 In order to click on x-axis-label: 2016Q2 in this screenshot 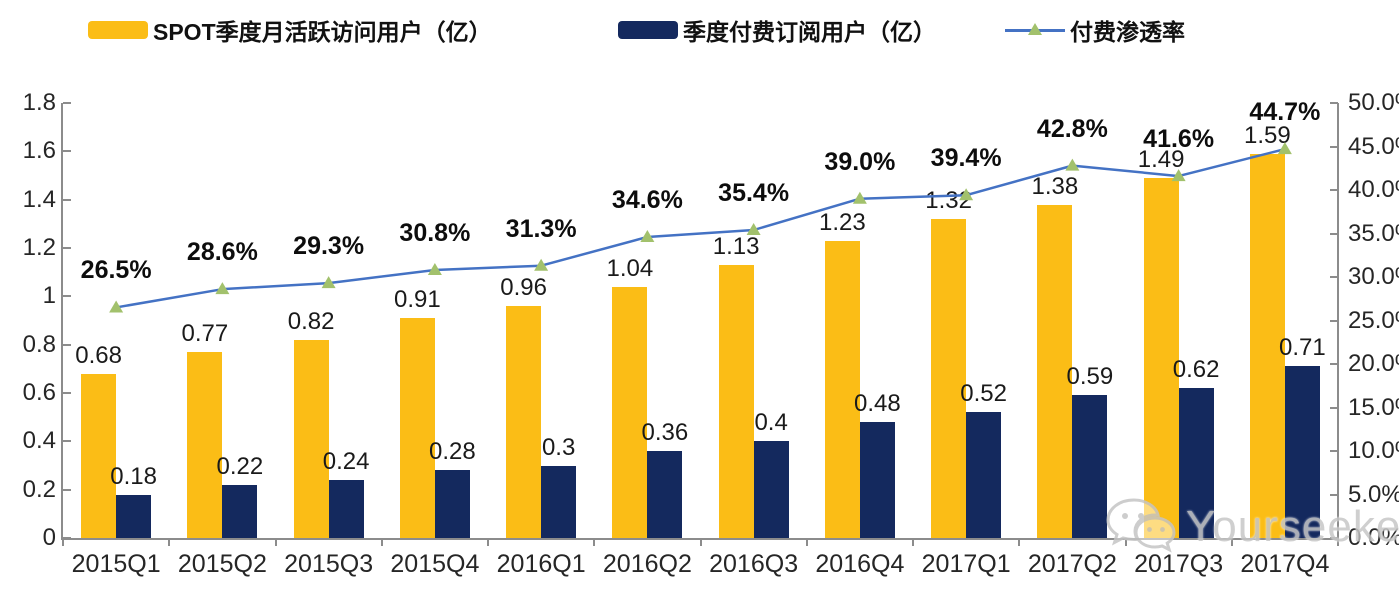, I will do `click(647, 564)`.